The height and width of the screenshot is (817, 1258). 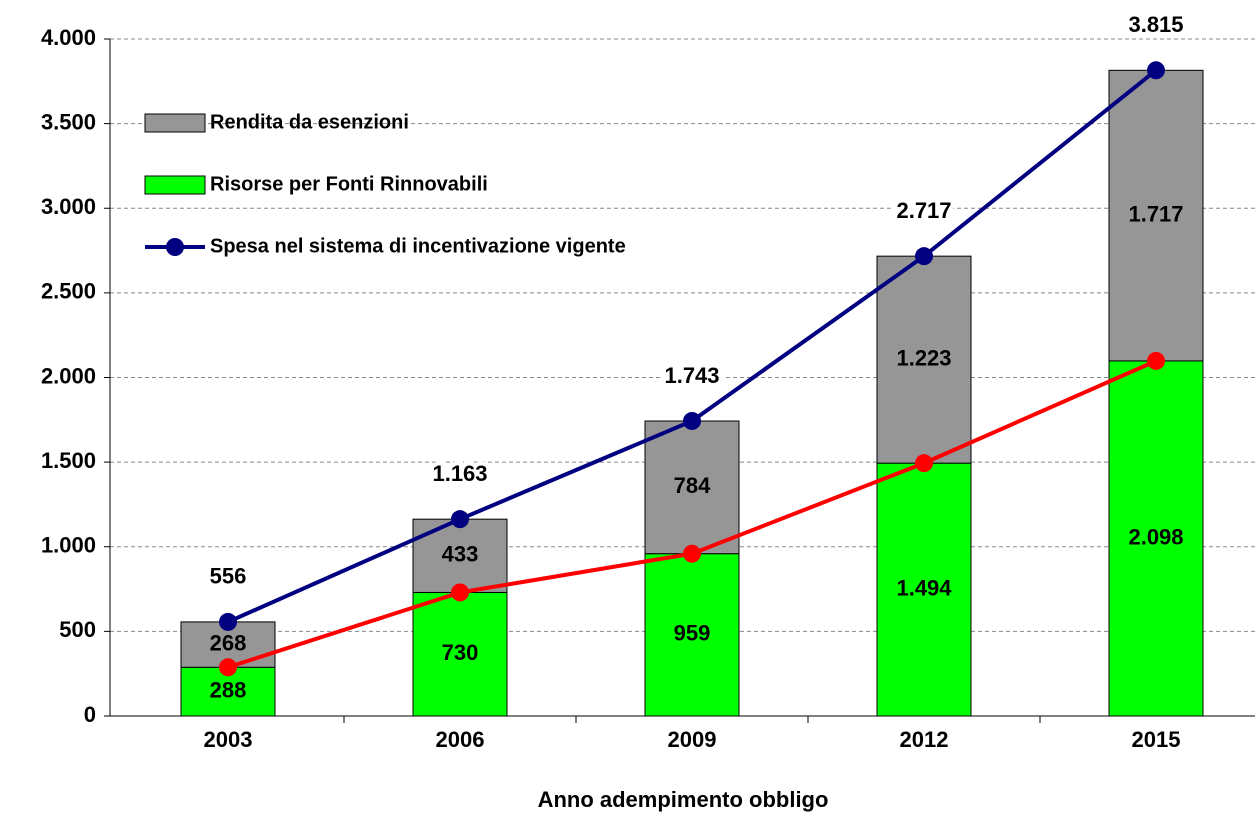 I want to click on data-label: 784, so click(x=692, y=485).